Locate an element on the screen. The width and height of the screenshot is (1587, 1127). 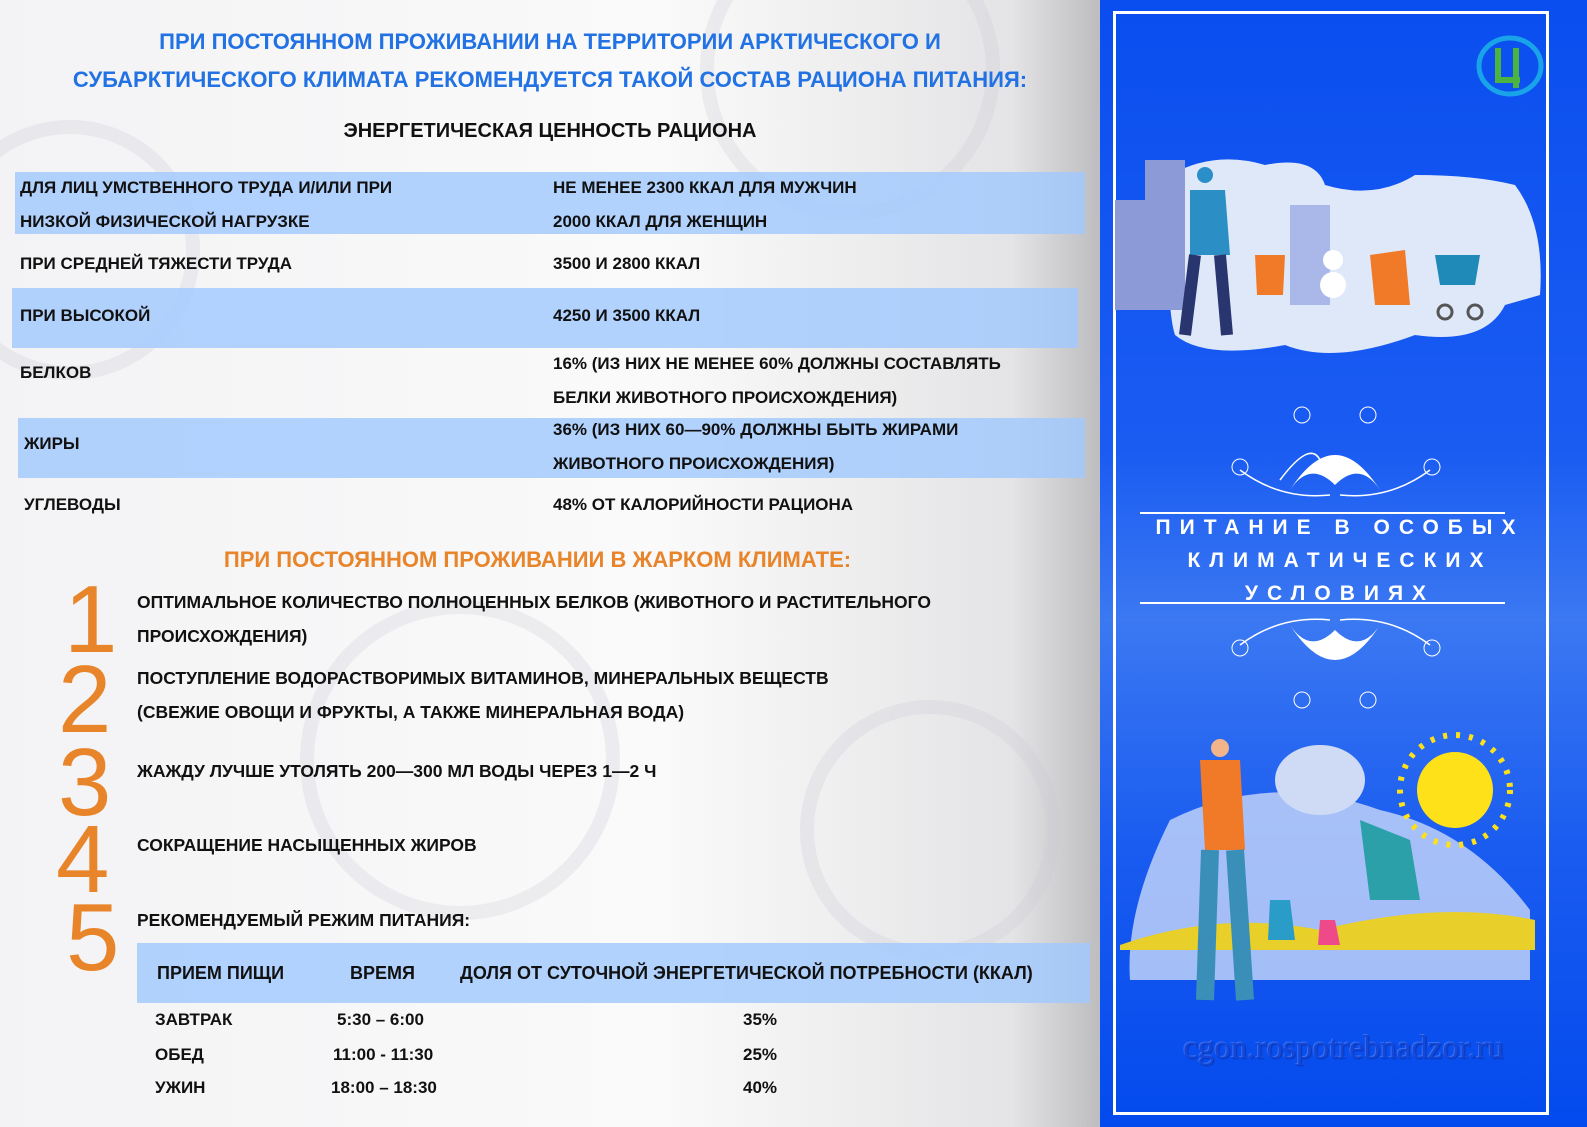
row-label: УГЛЕВОДЫ is located at coordinates (72, 504).